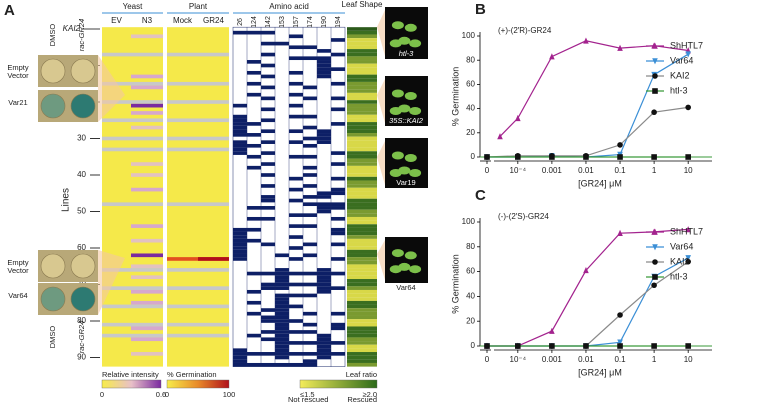  I want to click on scale-max: 0.6, so click(161, 394).